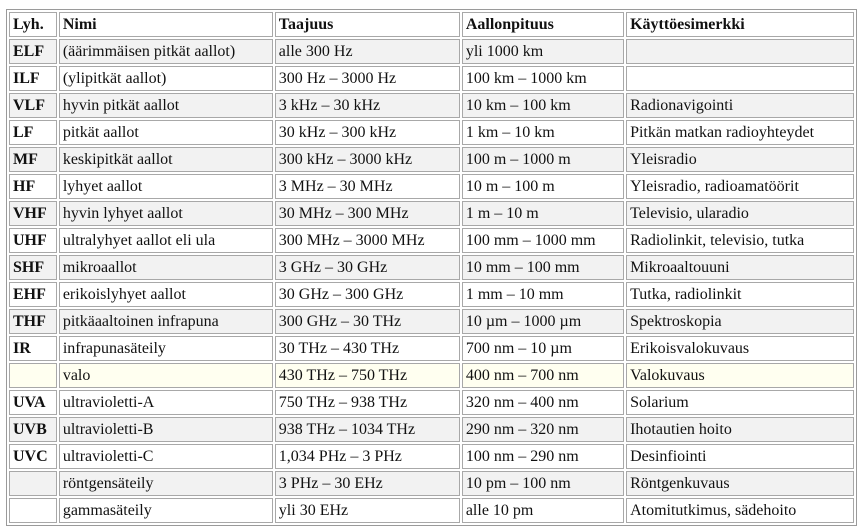 This screenshot has height=532, width=857. I want to click on cell-wavelength: 700 nm – 10 µm, so click(543, 348).